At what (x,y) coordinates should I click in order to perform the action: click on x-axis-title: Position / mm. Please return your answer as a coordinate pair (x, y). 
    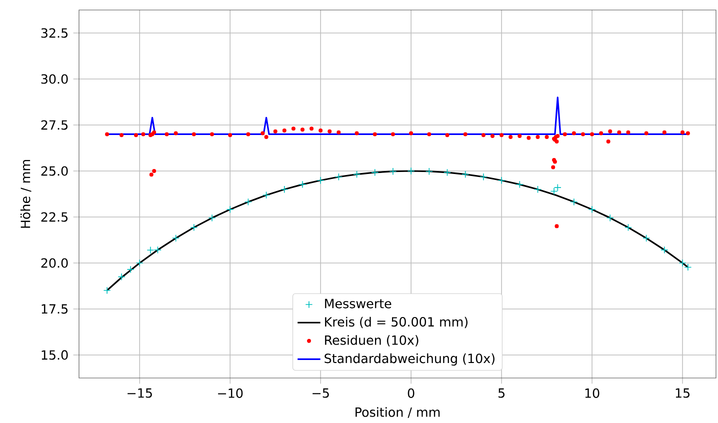
    Looking at the image, I should click on (398, 412).